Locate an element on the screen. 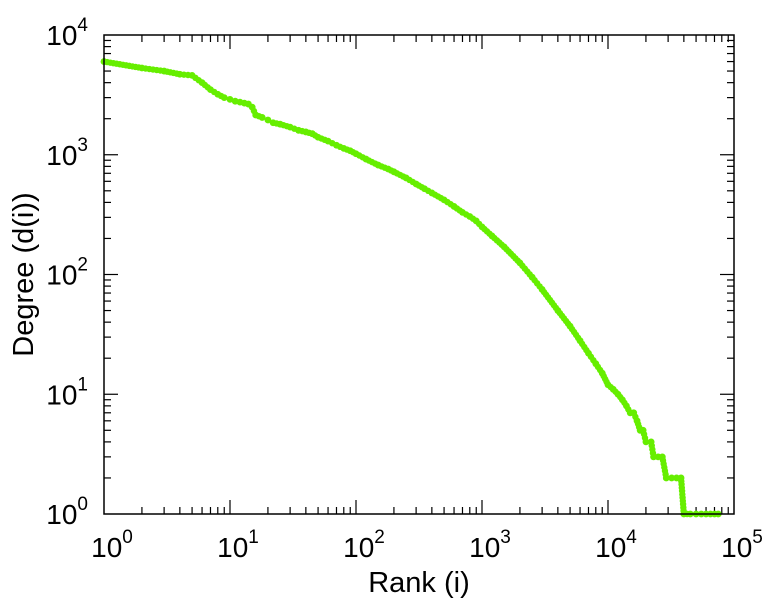 Image resolution: width=764 pixels, height=600 pixels. x-axis-label: Rank (i) is located at coordinates (419, 583).